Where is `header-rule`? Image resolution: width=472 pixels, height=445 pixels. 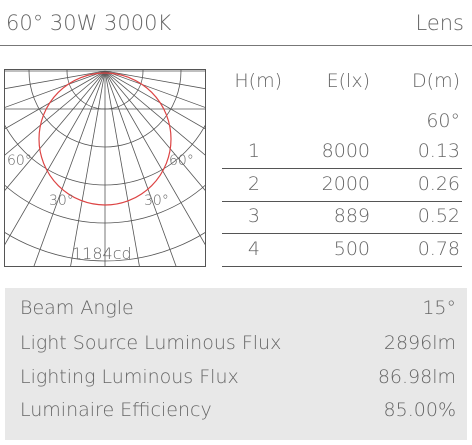 header-rule is located at coordinates (236, 45).